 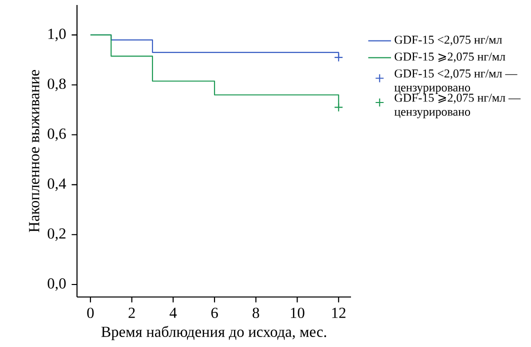 What do you see at coordinates (57, 135) in the screenshot?
I see `y-tick-label: 0,6` at bounding box center [57, 135].